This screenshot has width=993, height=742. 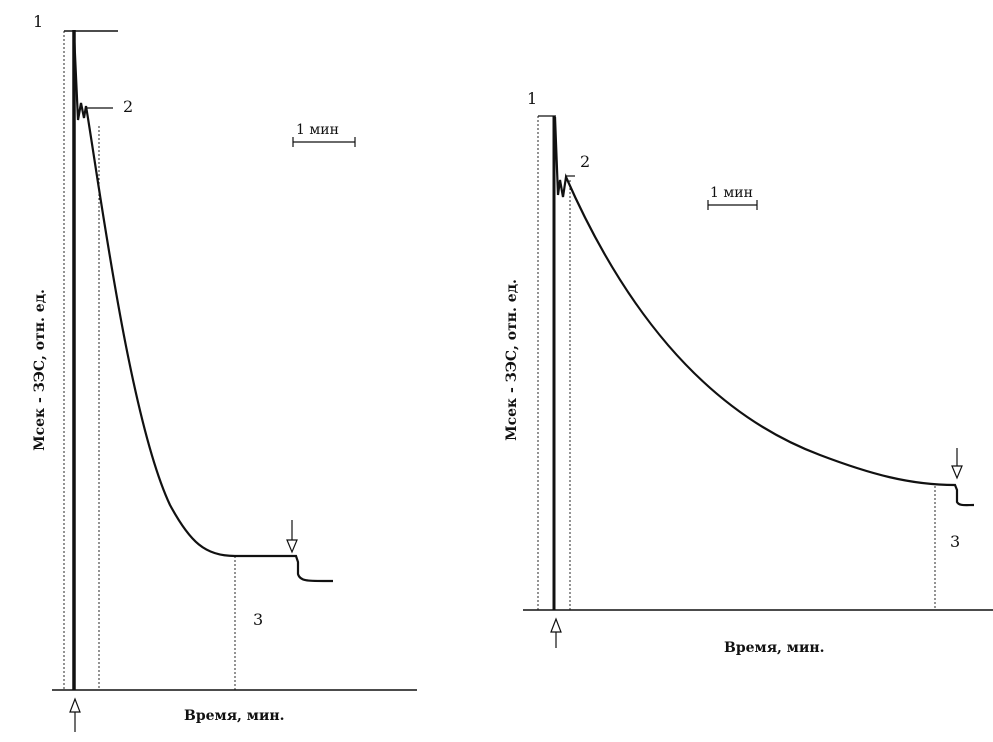 What do you see at coordinates (731, 193) in the screenshot?
I see `right-scale-bar-label: 1 мин` at bounding box center [731, 193].